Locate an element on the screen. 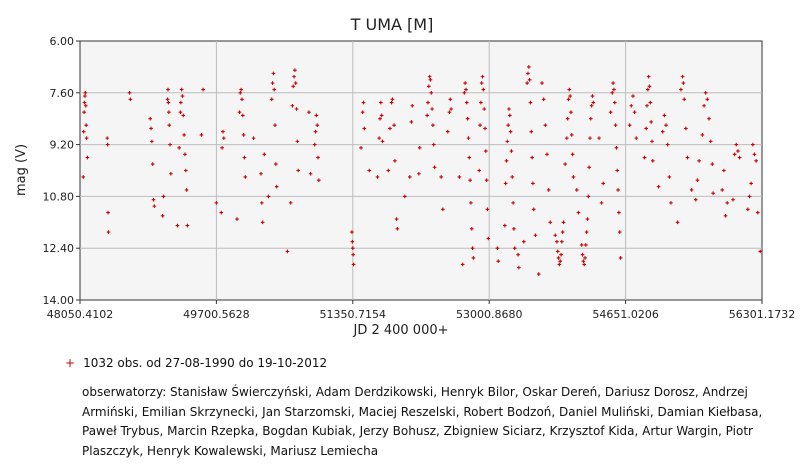 This screenshot has width=800, height=467. legend-text: 1032 obs. od 27-08-1990 do 19-10-2012 is located at coordinates (205, 363).